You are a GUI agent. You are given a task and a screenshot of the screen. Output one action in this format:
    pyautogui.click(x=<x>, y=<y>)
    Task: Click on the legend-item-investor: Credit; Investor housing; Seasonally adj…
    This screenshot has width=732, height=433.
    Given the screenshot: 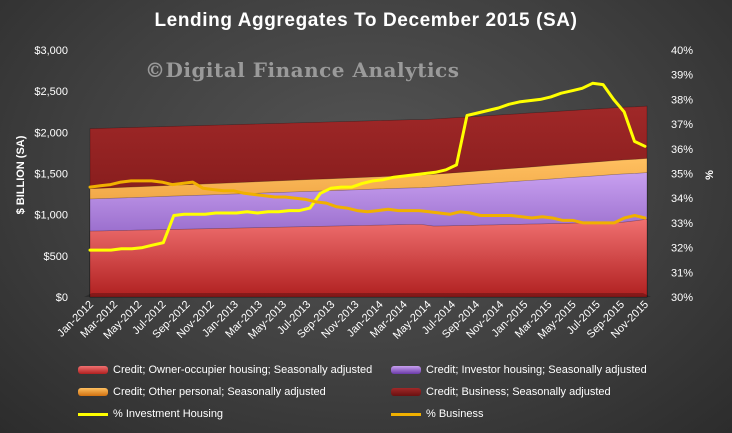 What is the action you would take?
    pyautogui.click(x=519, y=370)
    